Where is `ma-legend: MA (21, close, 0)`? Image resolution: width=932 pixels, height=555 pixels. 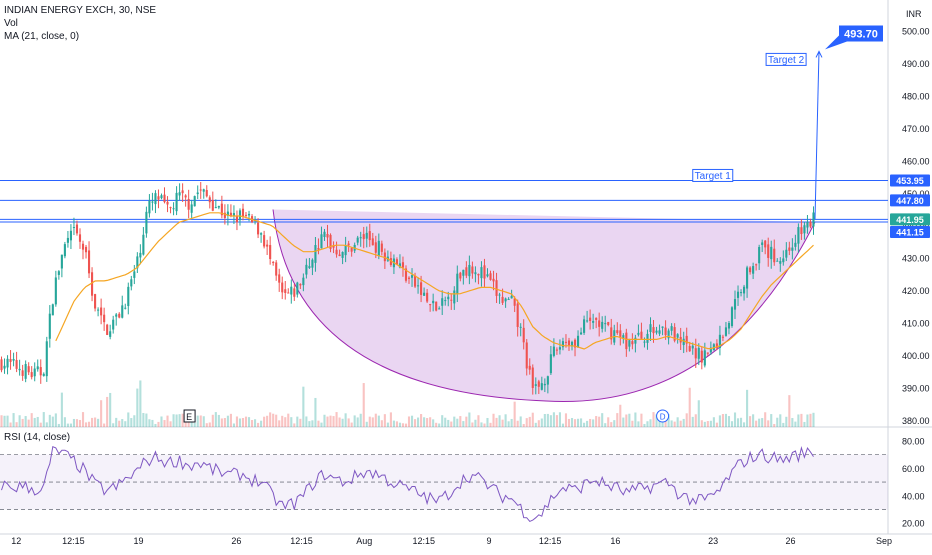 ma-legend: MA (21, close, 0) is located at coordinates (42, 36).